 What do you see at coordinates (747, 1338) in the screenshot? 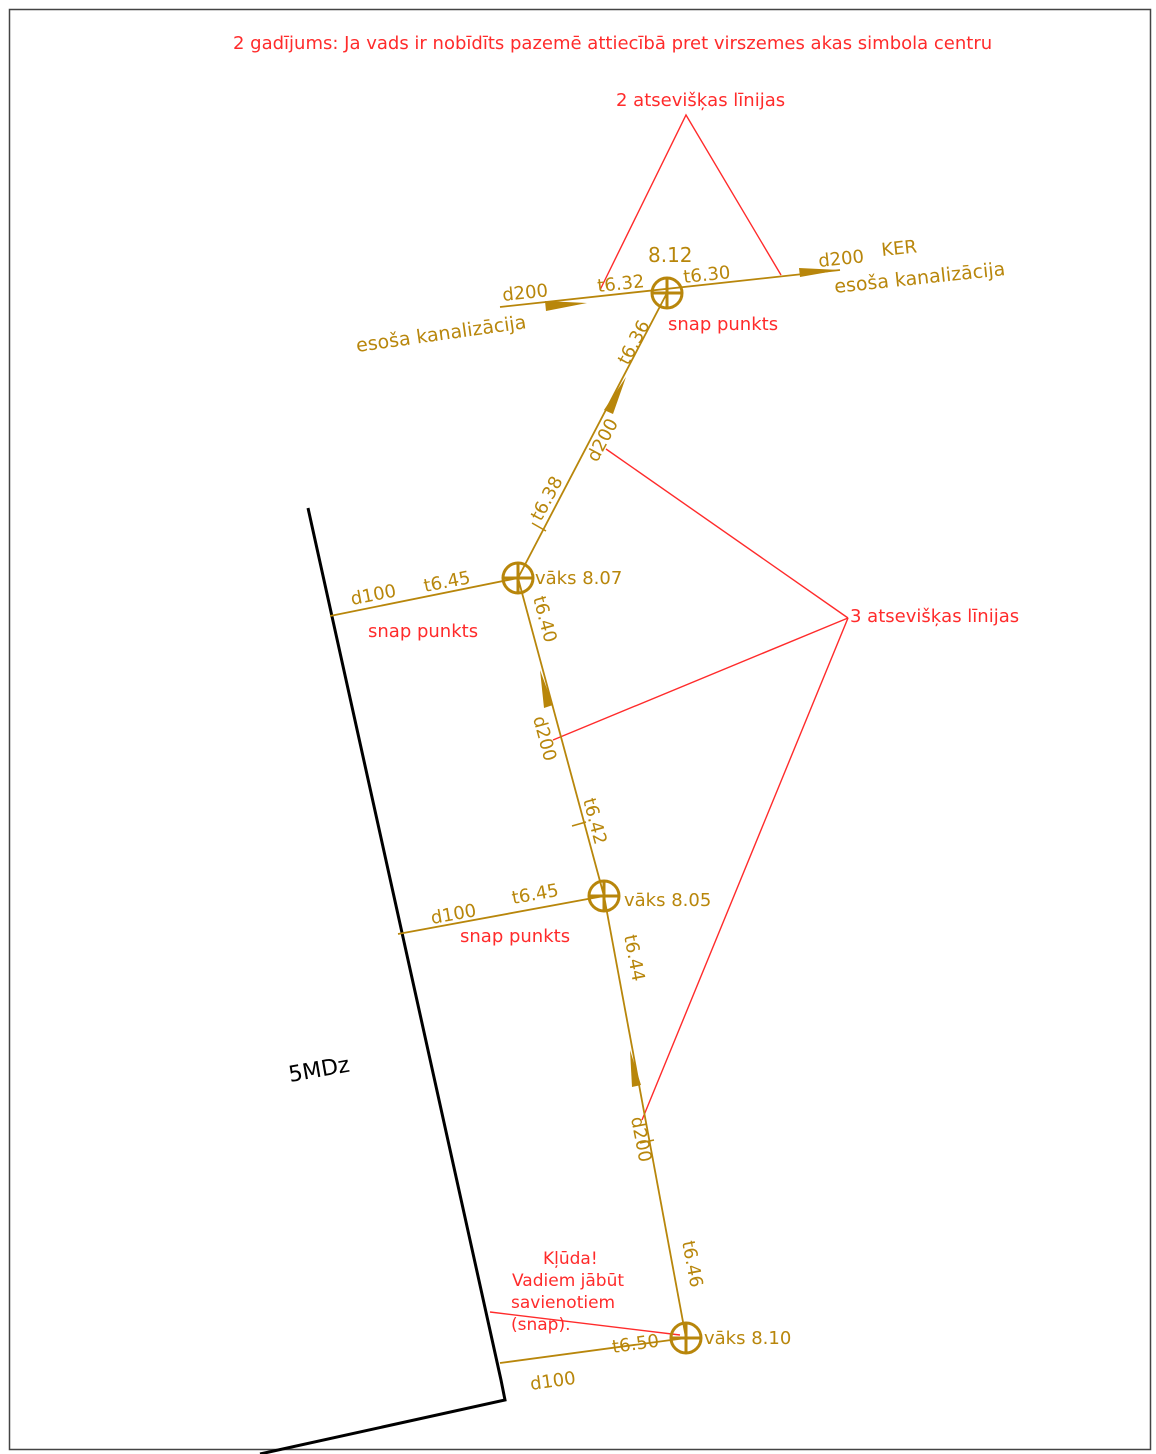
I see `well-bottom-label: vāks 8.10` at bounding box center [747, 1338].